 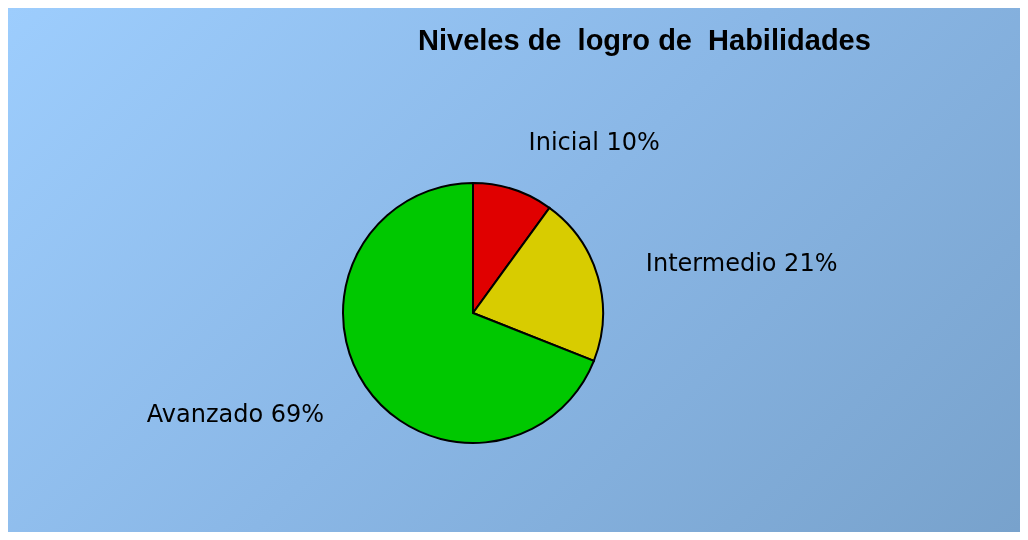 What do you see at coordinates (594, 141) in the screenshot?
I see `slice-label: Inicial 10%` at bounding box center [594, 141].